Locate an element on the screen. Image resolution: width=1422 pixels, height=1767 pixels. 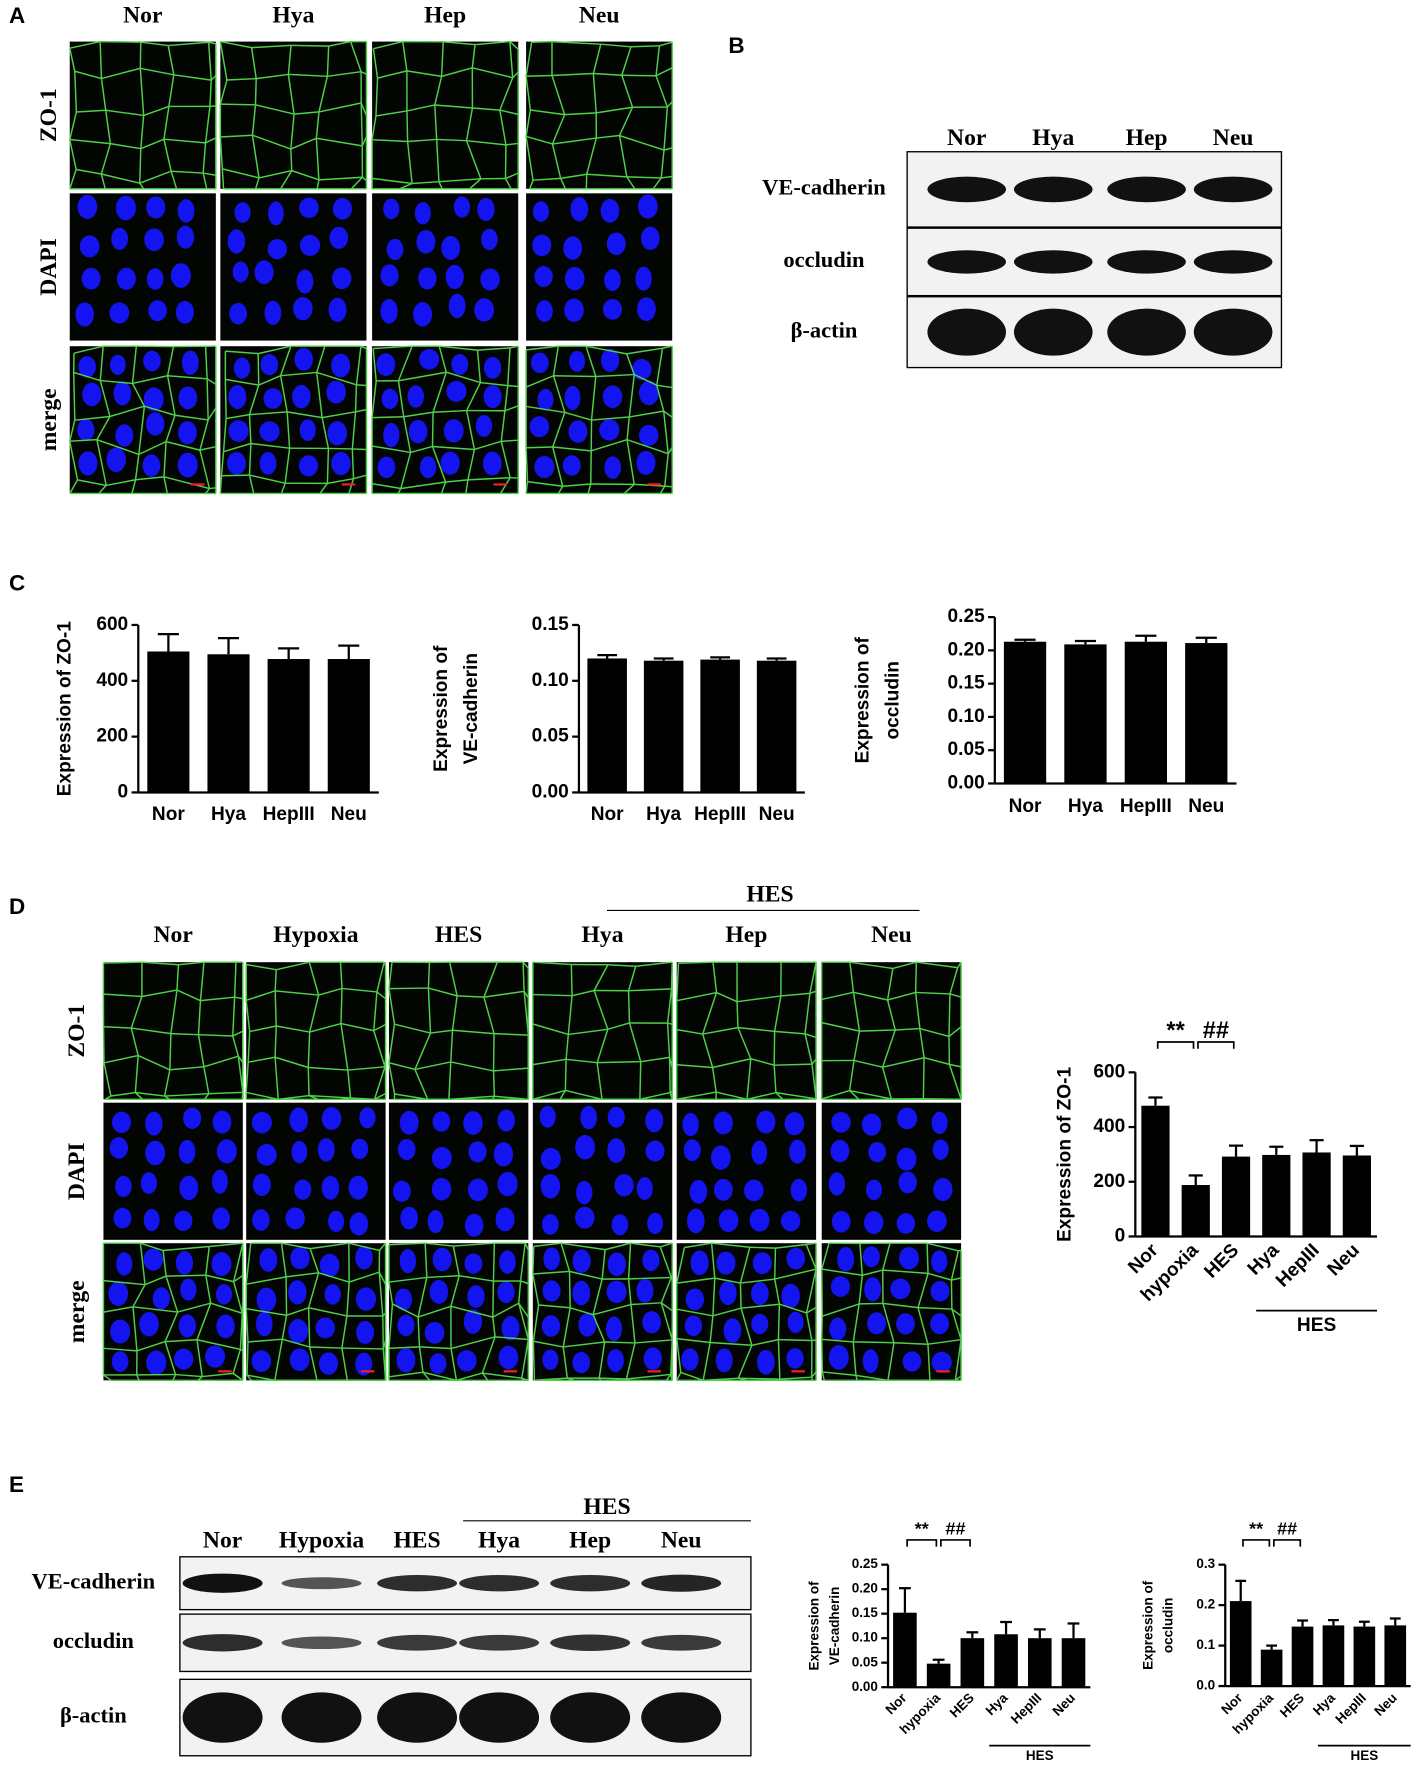
y-tick-label: 0.10 is located at coordinates (865, 1637).